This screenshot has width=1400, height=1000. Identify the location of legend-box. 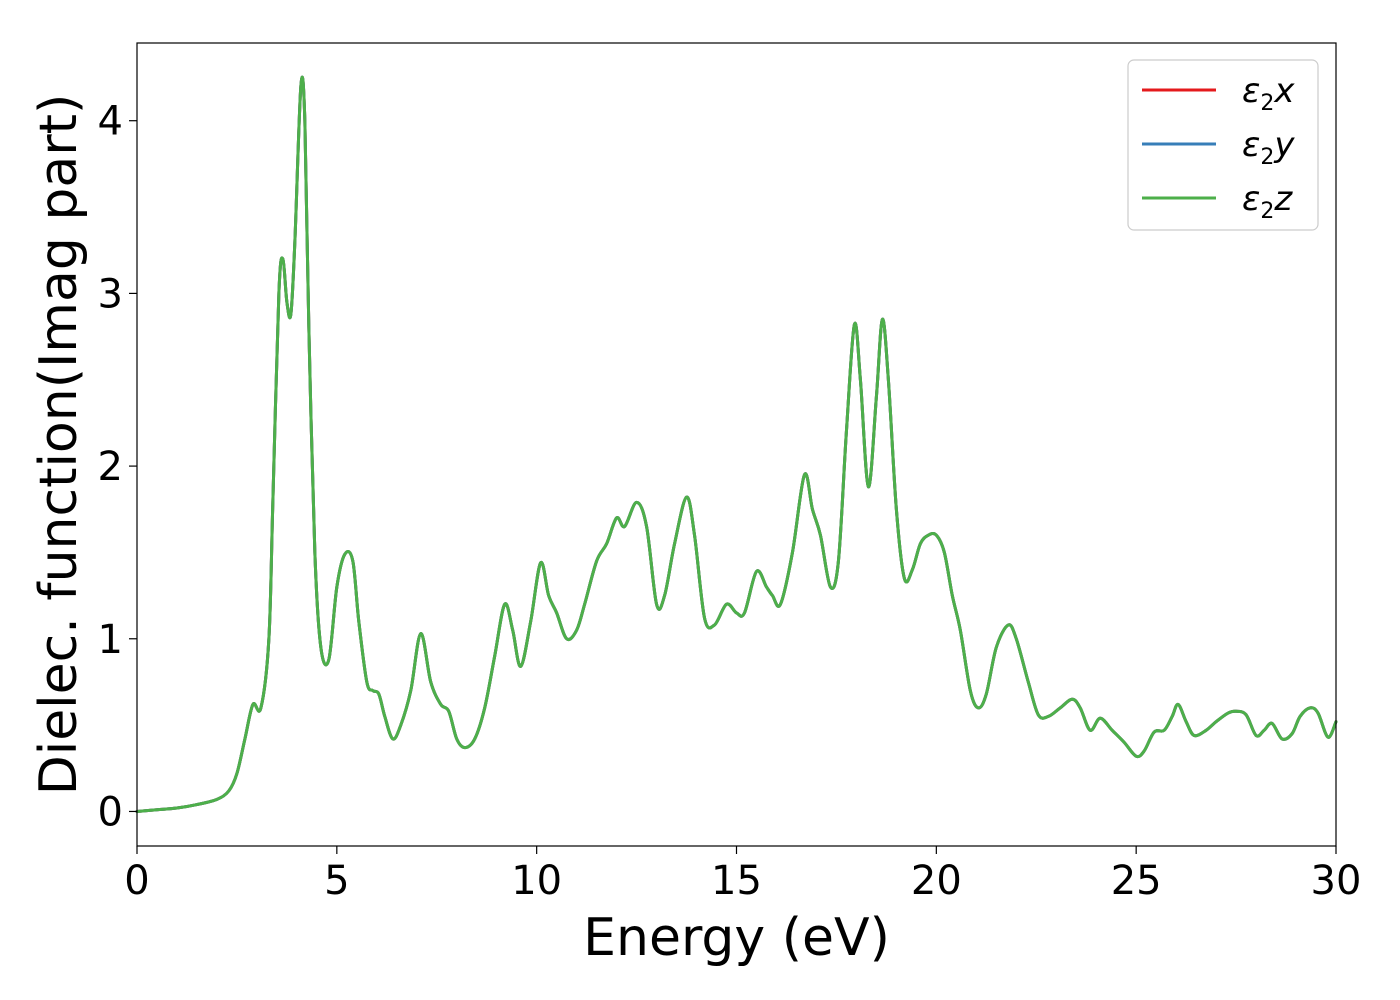
(1223, 145).